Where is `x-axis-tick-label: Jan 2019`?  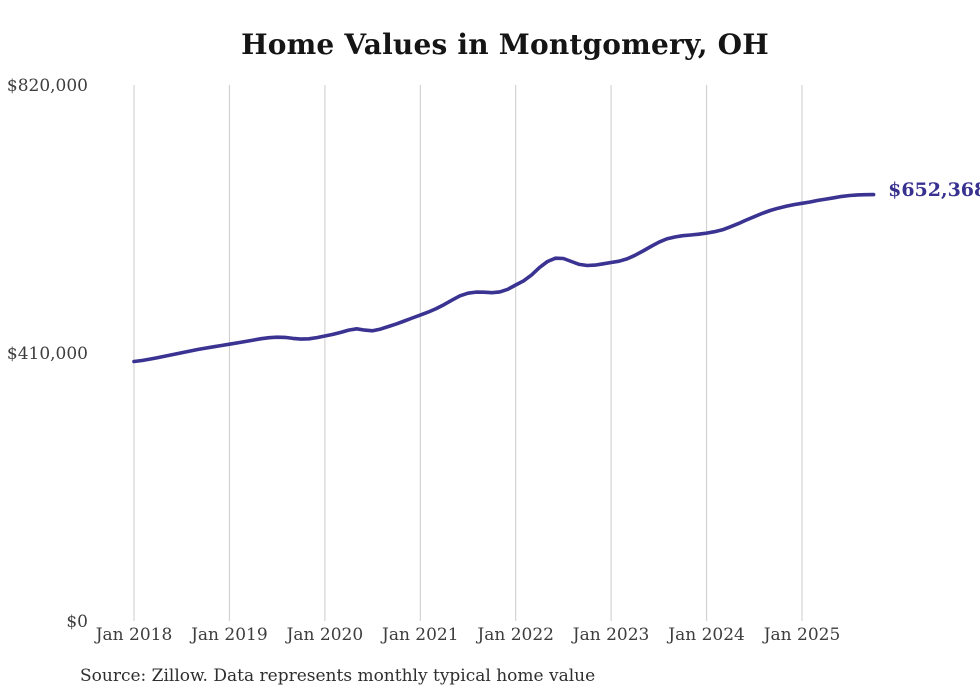 x-axis-tick-label: Jan 2019 is located at coordinates (228, 635).